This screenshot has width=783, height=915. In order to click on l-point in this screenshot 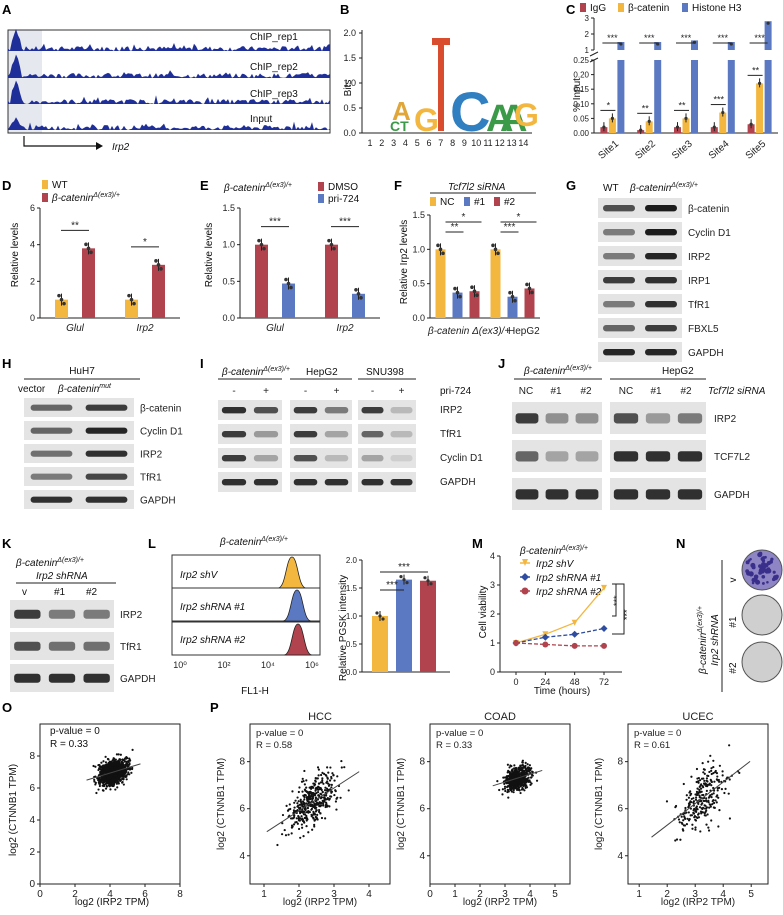, I will do `click(425, 578)`.